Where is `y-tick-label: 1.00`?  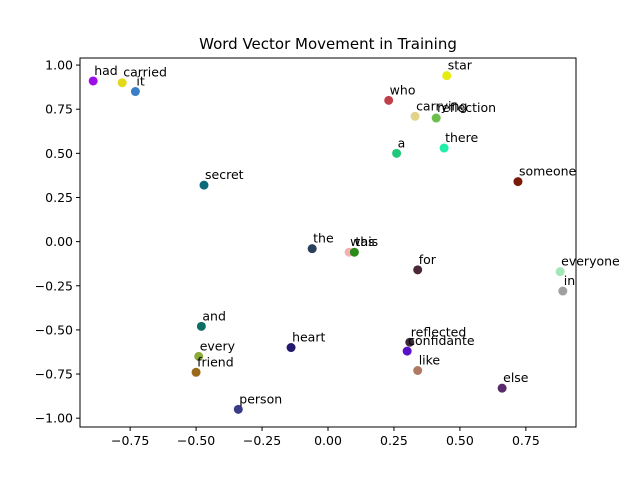
y-tick-label: 1.00 is located at coordinates (59, 65).